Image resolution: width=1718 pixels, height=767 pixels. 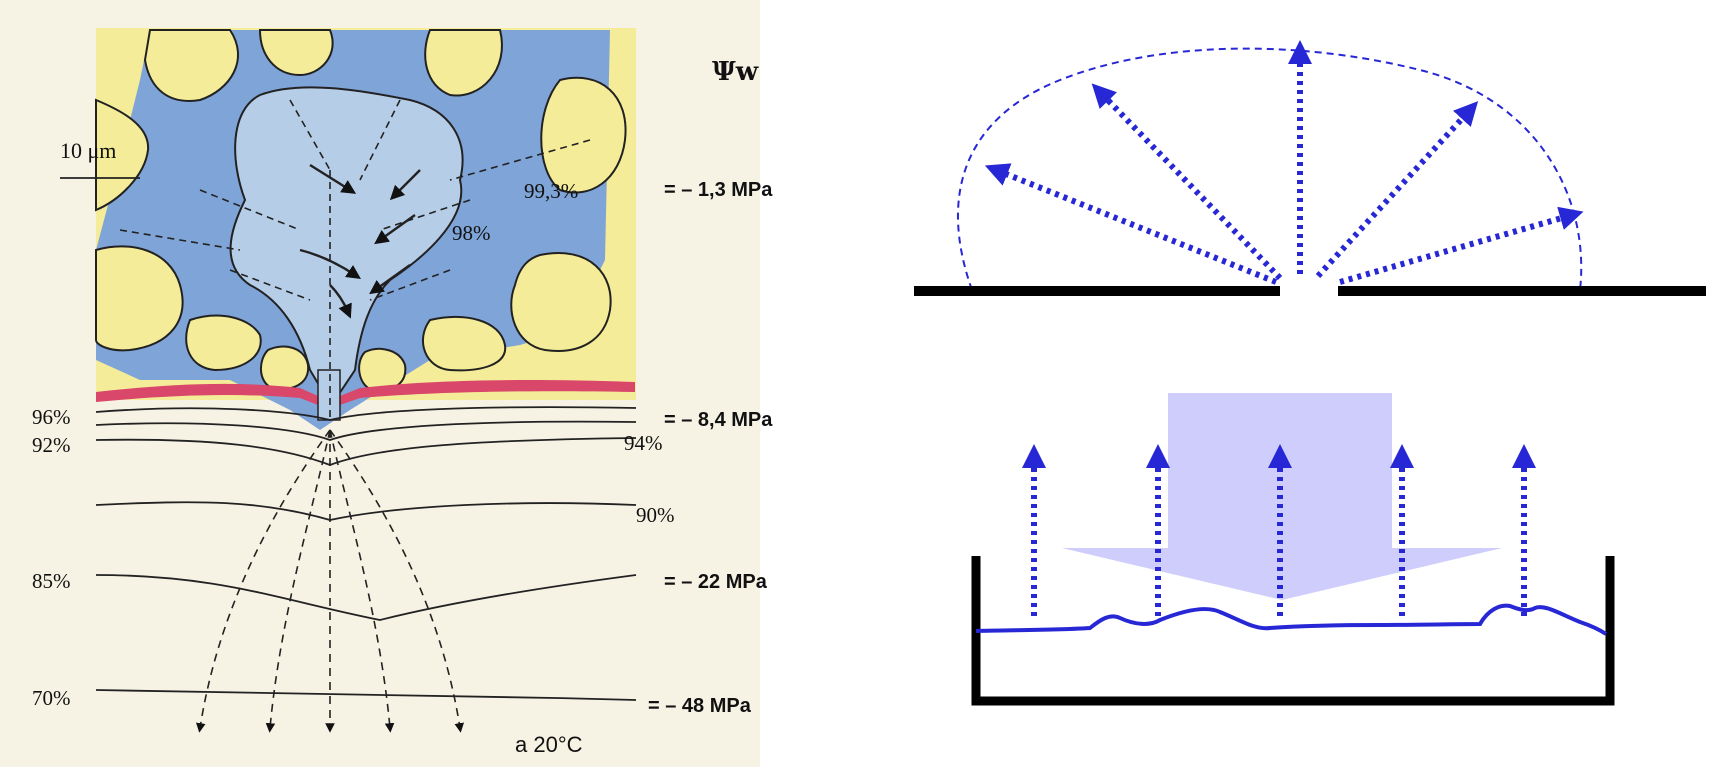 What do you see at coordinates (643, 443) in the screenshot?
I see `humidity-label-94: 94%` at bounding box center [643, 443].